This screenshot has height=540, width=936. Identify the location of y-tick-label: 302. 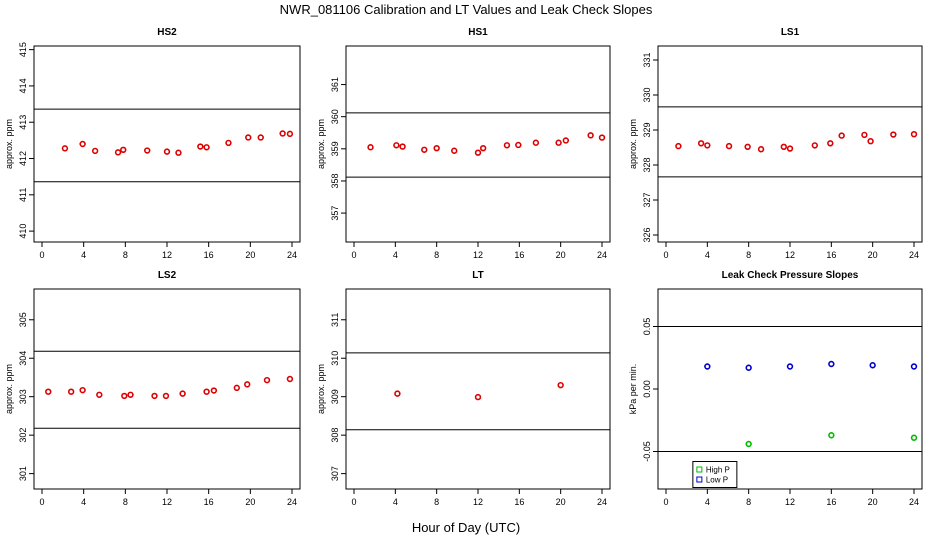
(23, 435).